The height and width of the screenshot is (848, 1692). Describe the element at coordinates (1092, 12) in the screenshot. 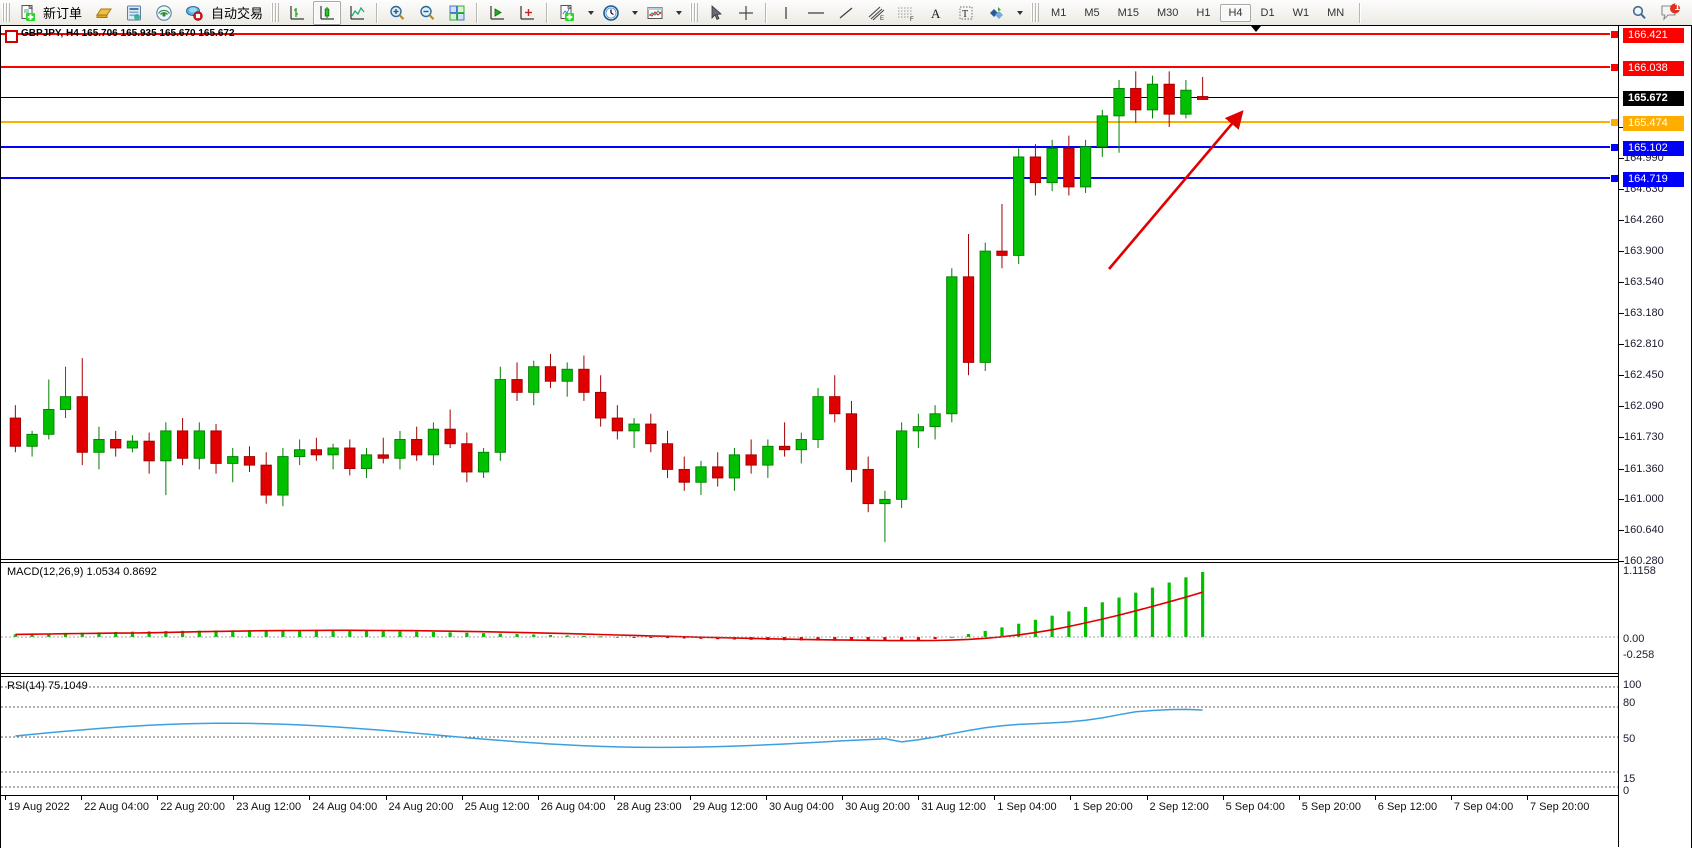

I see `timeframe-m5: M5` at that location.